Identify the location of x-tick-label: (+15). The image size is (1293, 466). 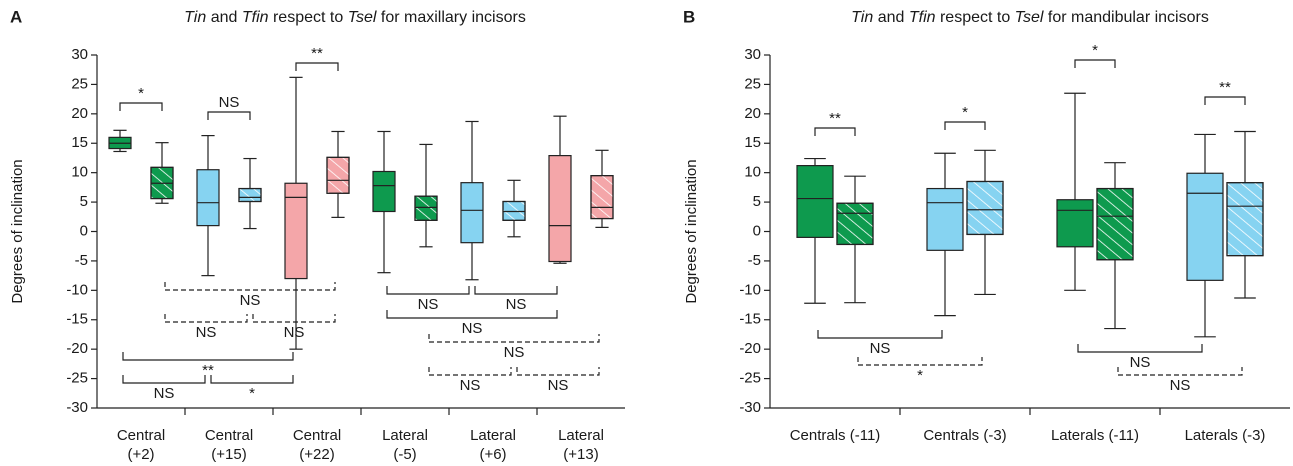
(228, 454).